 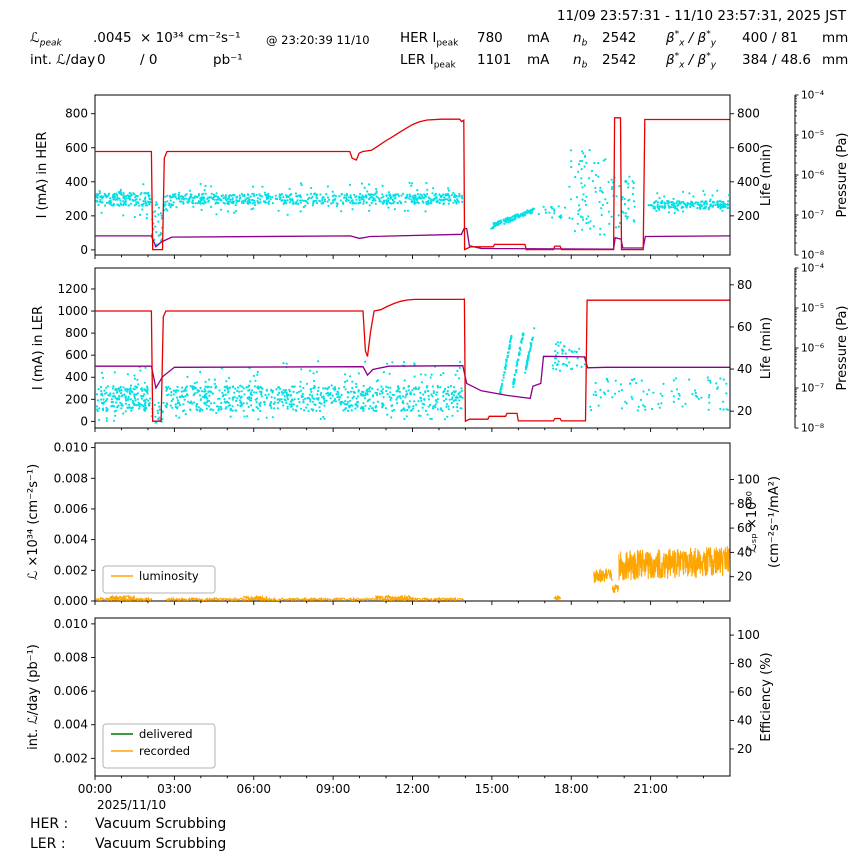 I want to click on her-beta-value: 400 / 81, so click(x=770, y=38).